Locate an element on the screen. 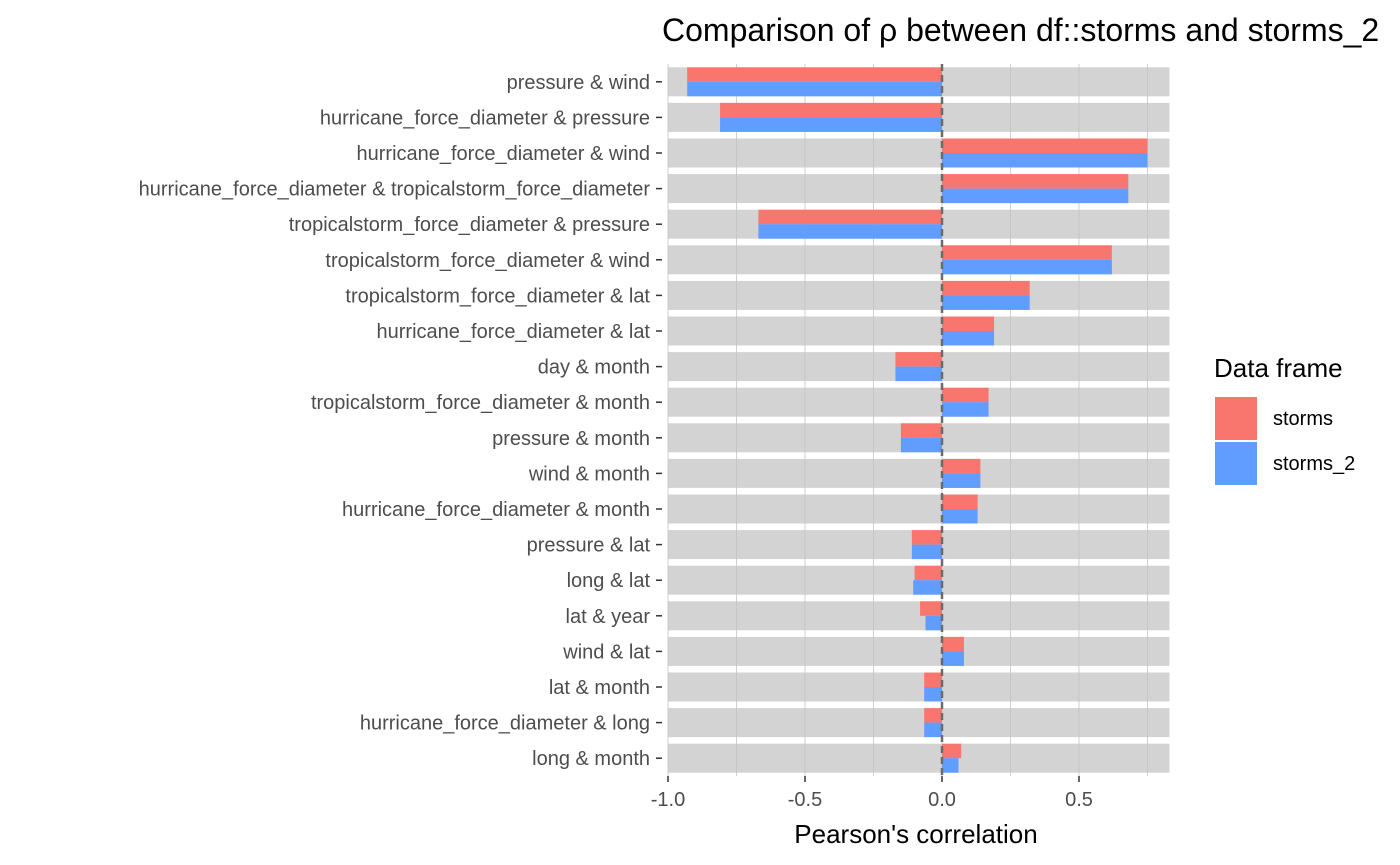  y-tick-label: tropicalstorm_force_diameter & month is located at coordinates (480, 403).